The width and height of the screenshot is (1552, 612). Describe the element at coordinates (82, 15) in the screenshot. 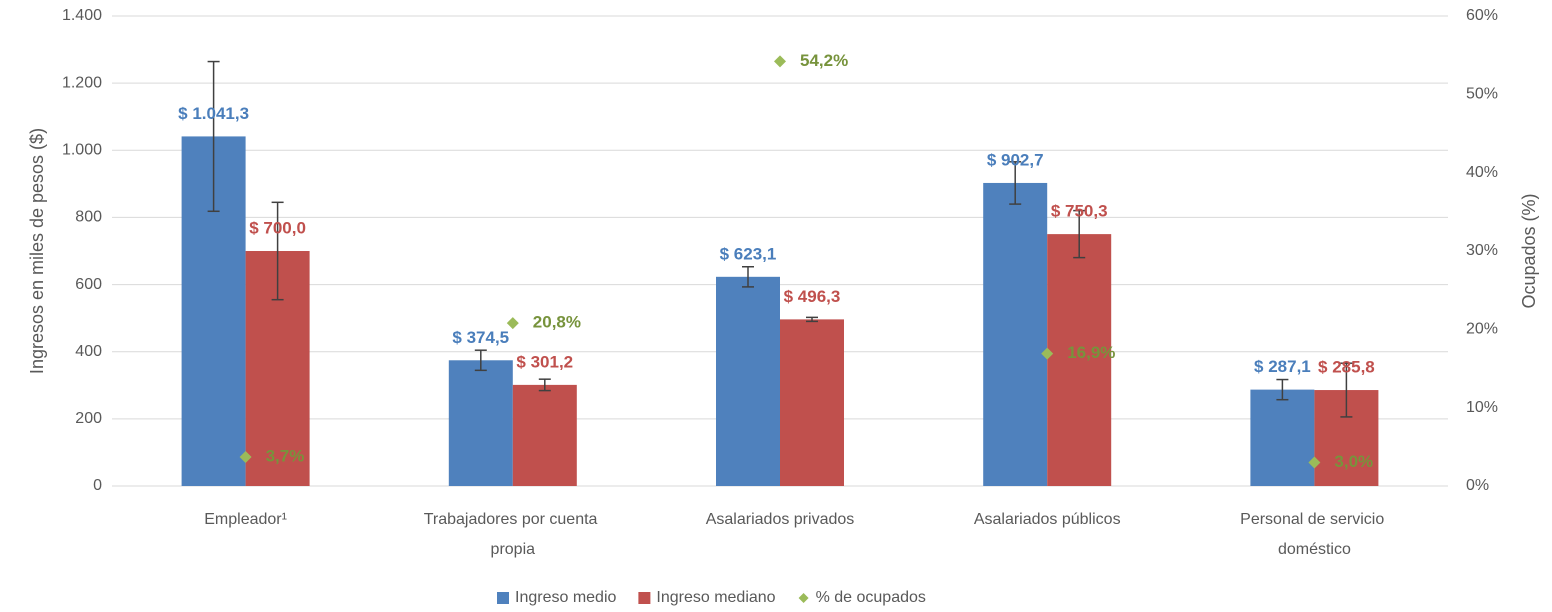

I see `y-tick-label: 1.400` at that location.